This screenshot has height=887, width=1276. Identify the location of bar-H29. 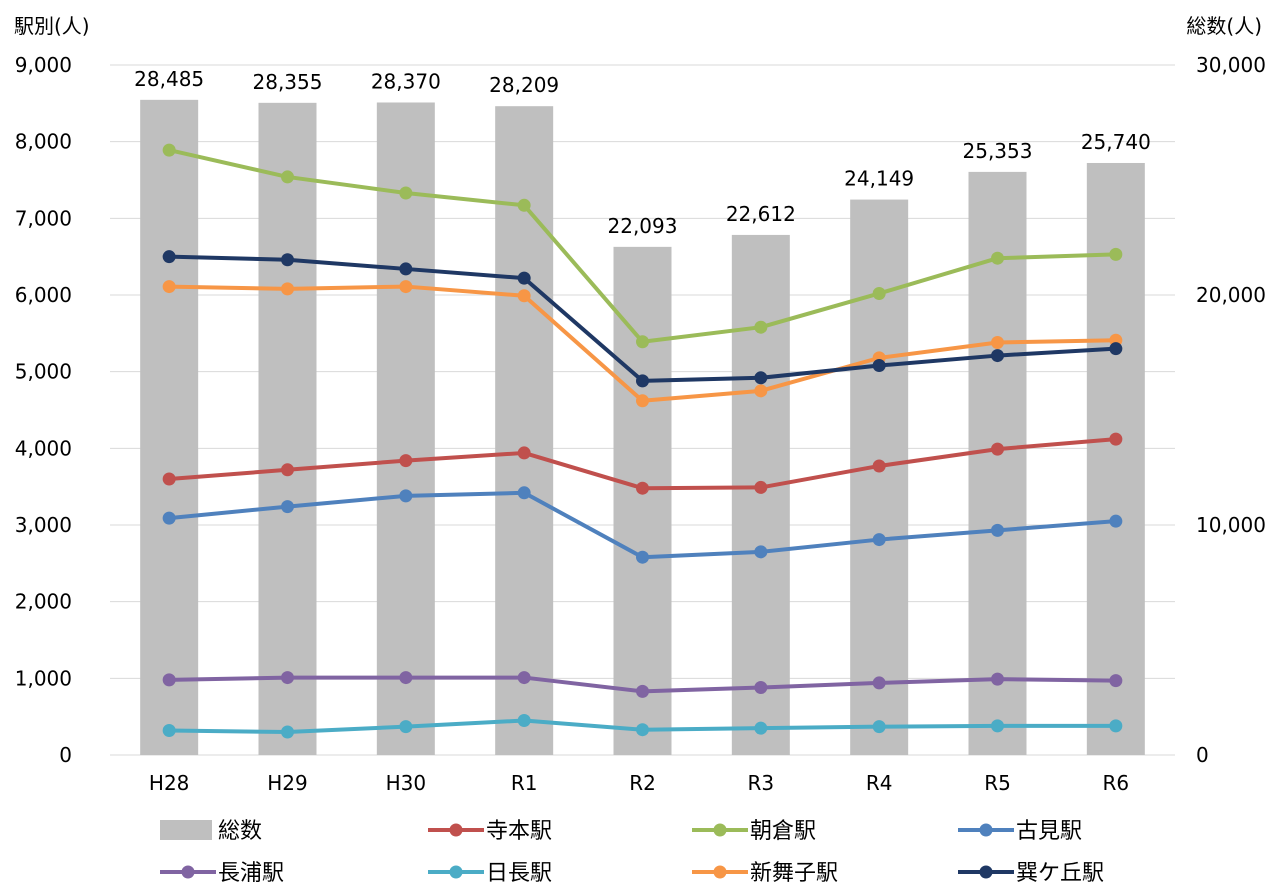
(287, 428).